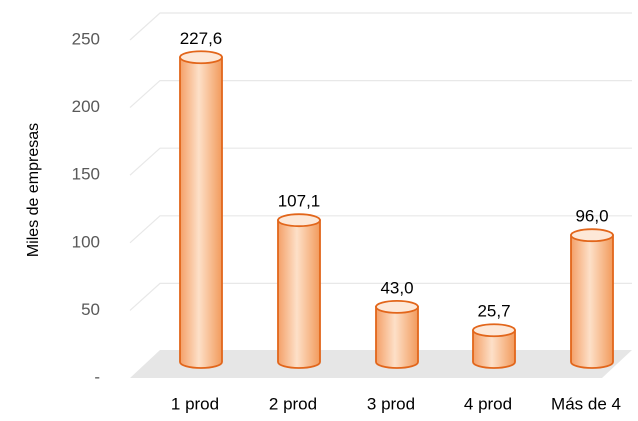 This screenshot has height=421, width=638. Describe the element at coordinates (90, 309) in the screenshot. I see `y-tick-label: 50` at that location.